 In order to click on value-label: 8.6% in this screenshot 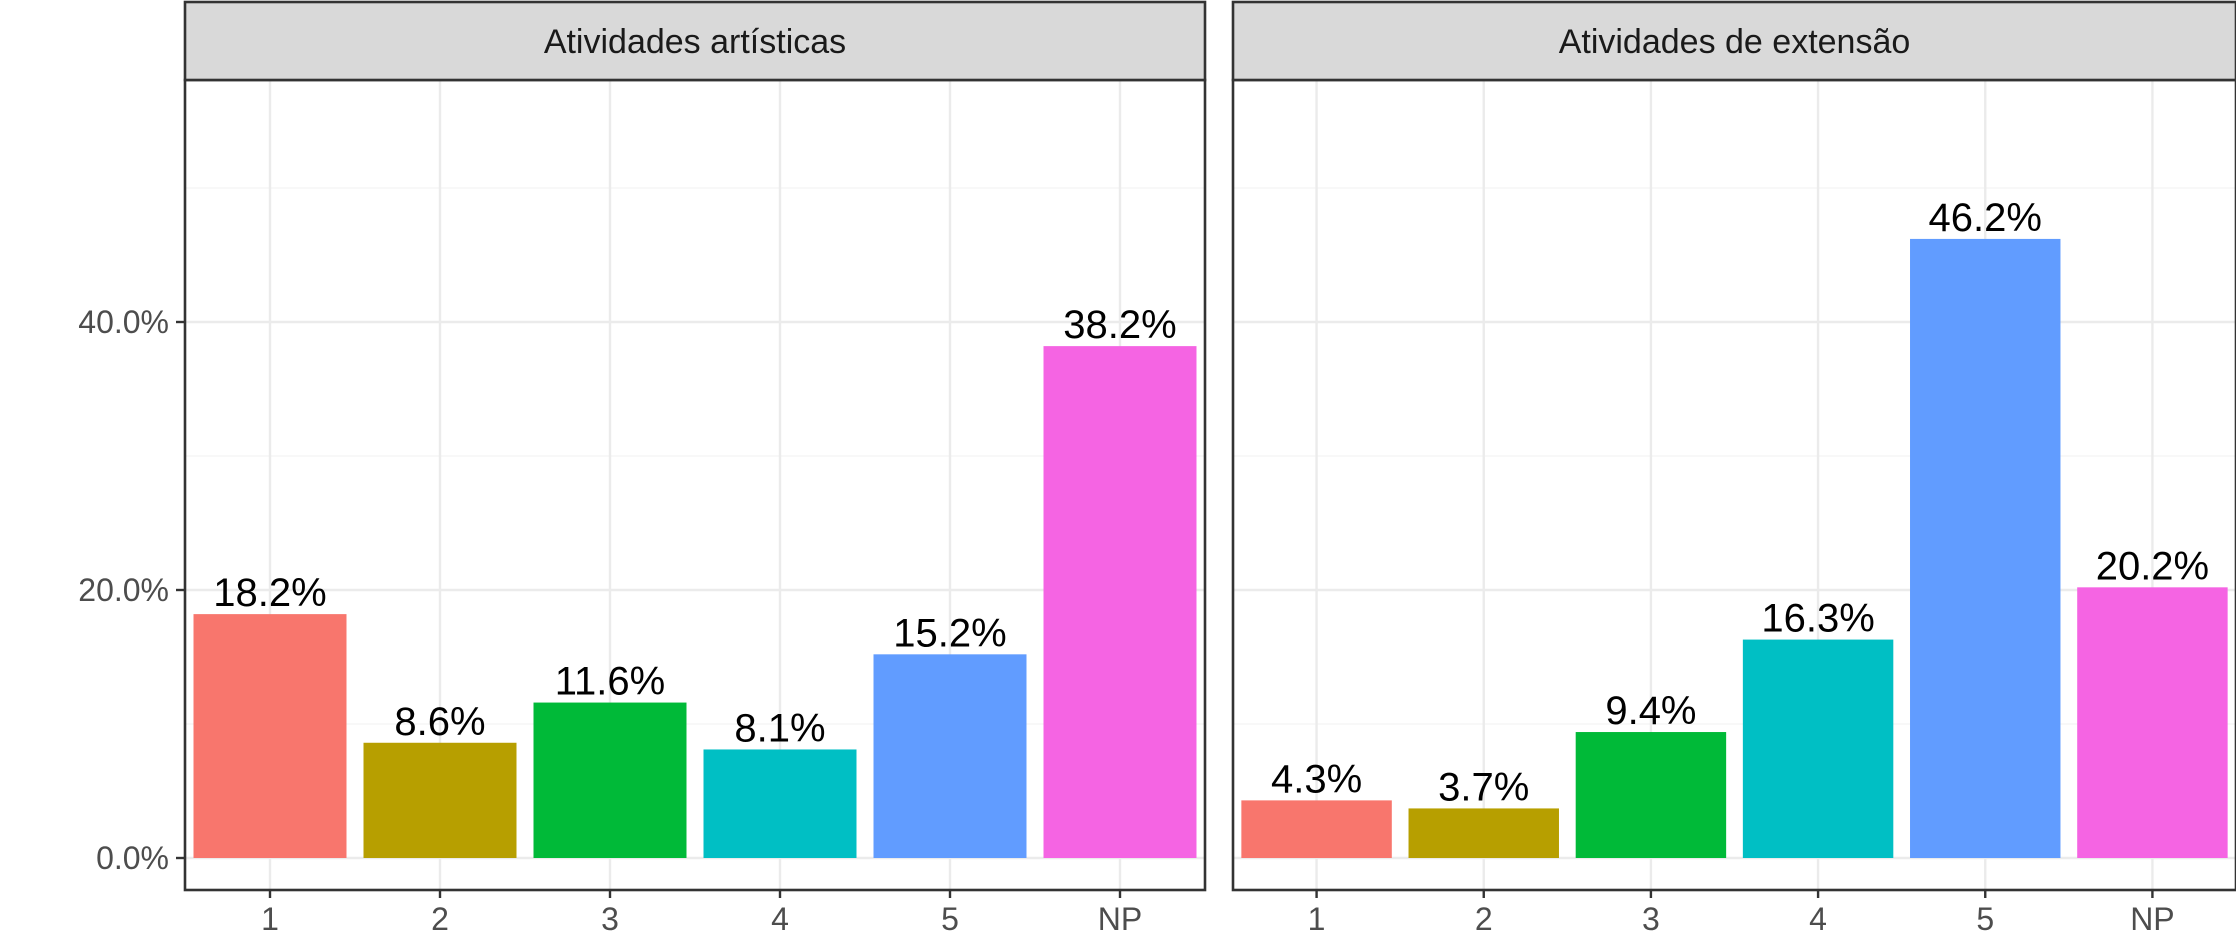, I will do `click(439, 722)`.